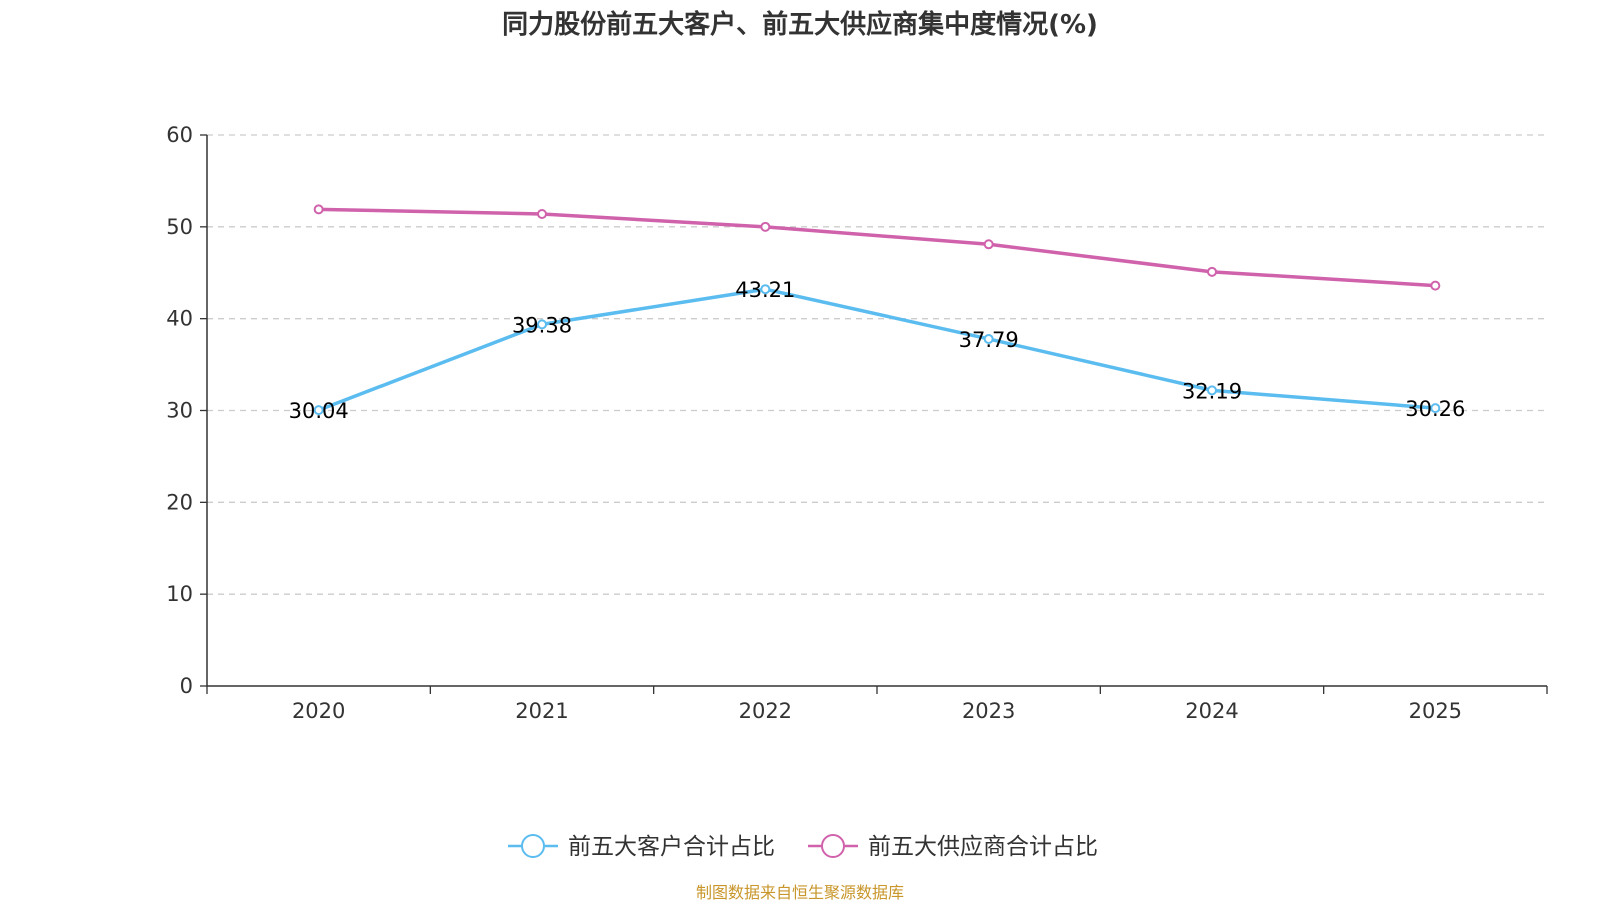  Describe the element at coordinates (318, 711) in the screenshot. I see `x-tick-label: 2020` at that location.